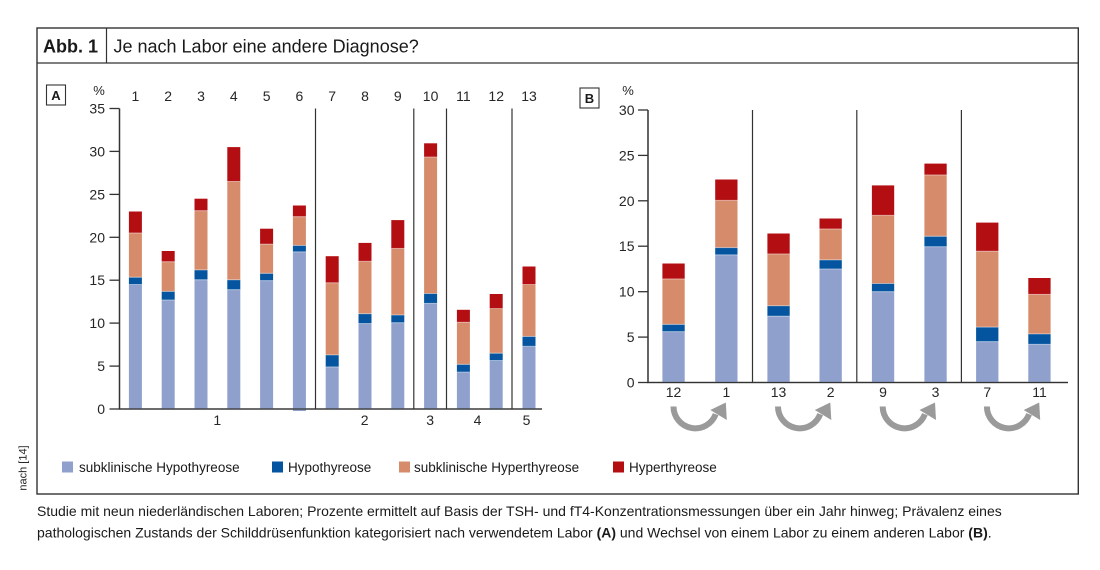  I want to click on svg-text: 6, so click(300, 96).